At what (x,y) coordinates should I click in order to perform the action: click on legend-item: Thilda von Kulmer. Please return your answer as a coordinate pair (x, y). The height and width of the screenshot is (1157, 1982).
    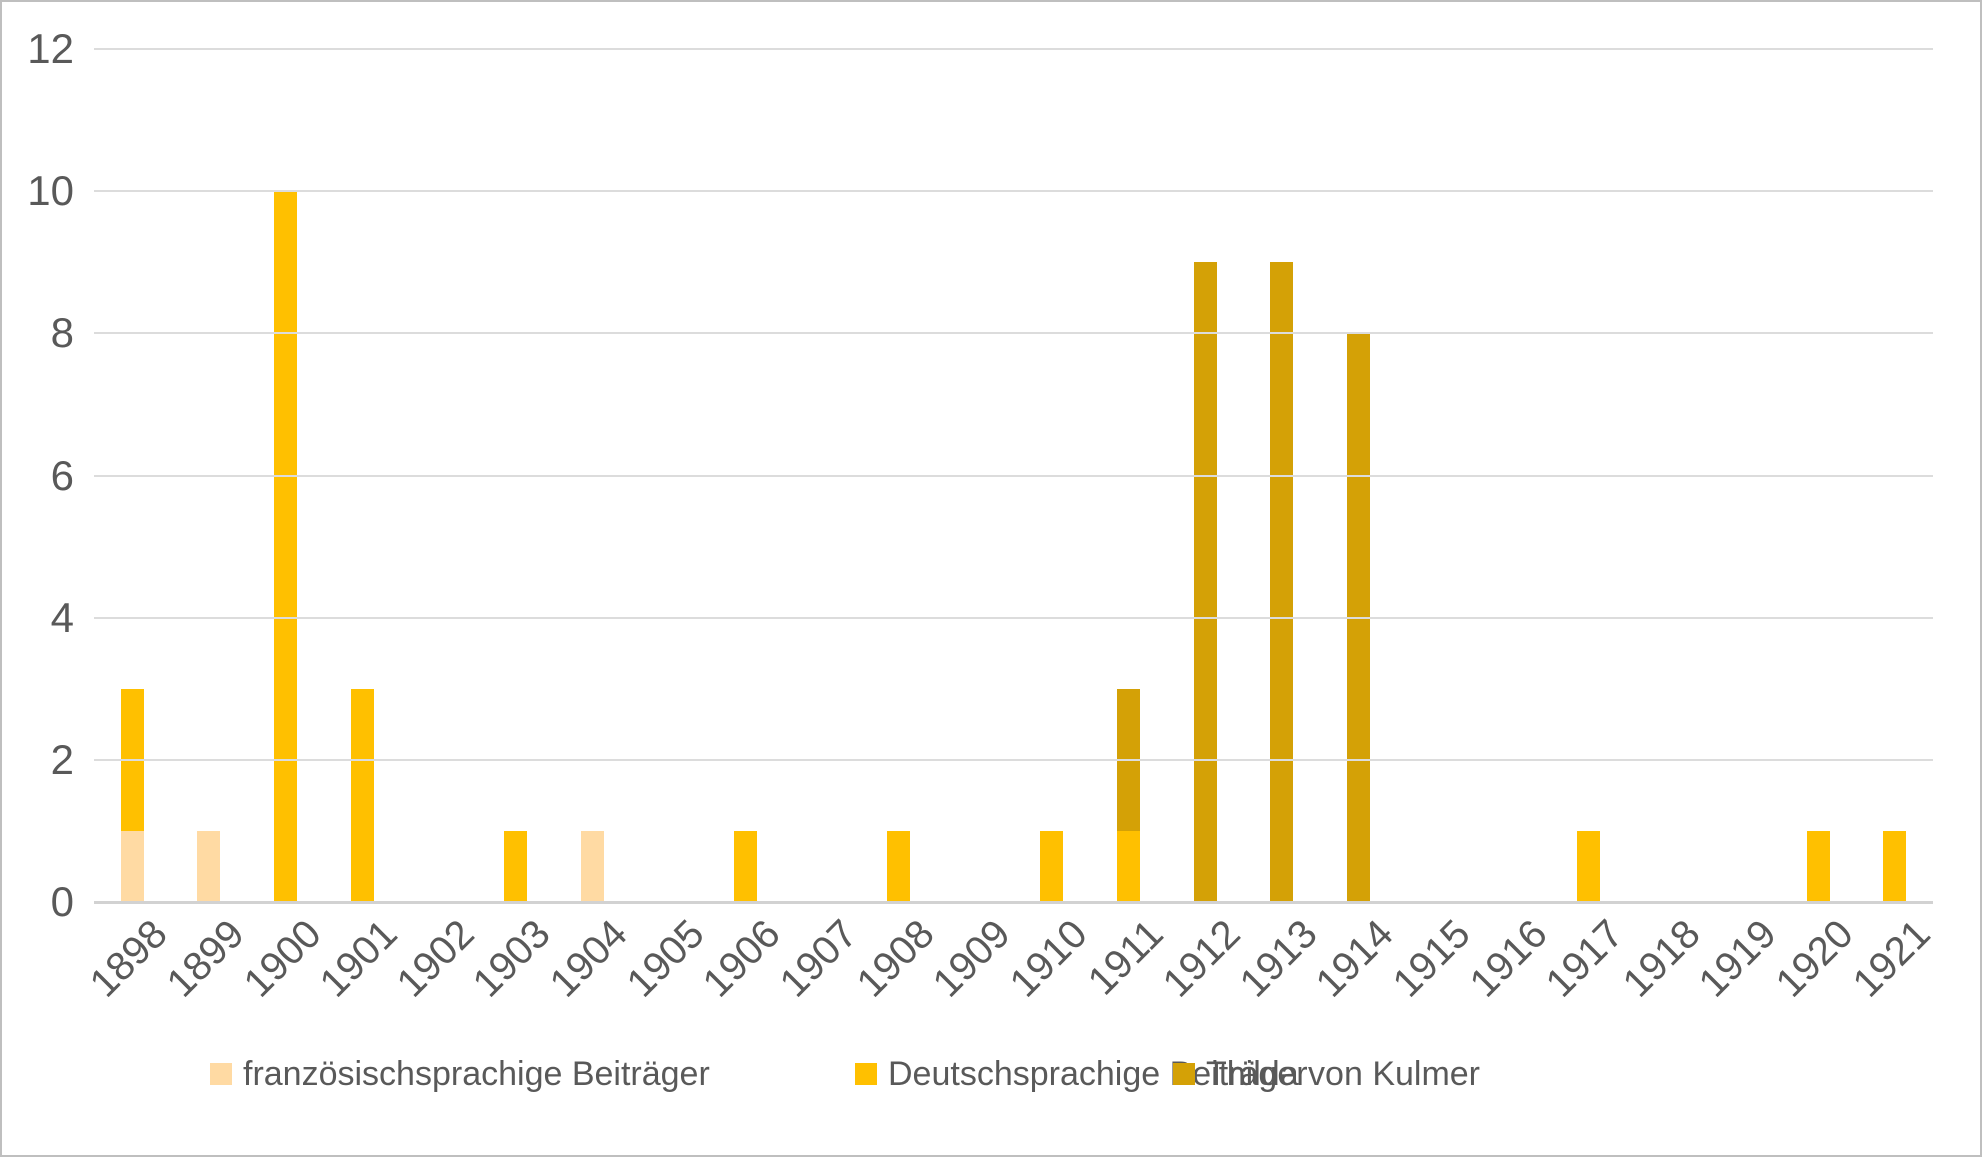
    Looking at the image, I should click on (1326, 1074).